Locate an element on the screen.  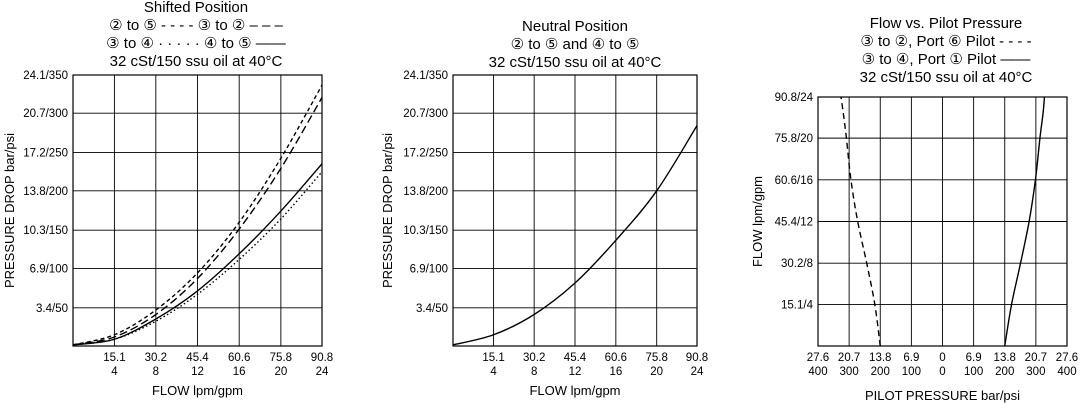
chart-title-line: ③ to ②, Port ⑥ Pilot - - - - is located at coordinates (945, 41).